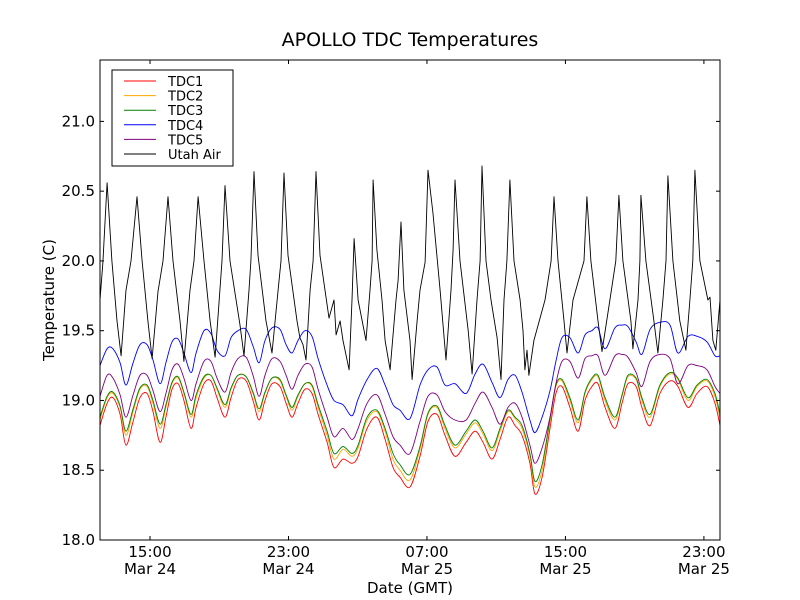 Image resolution: width=800 pixels, height=600 pixels. I want to click on legend-box, so click(172, 118).